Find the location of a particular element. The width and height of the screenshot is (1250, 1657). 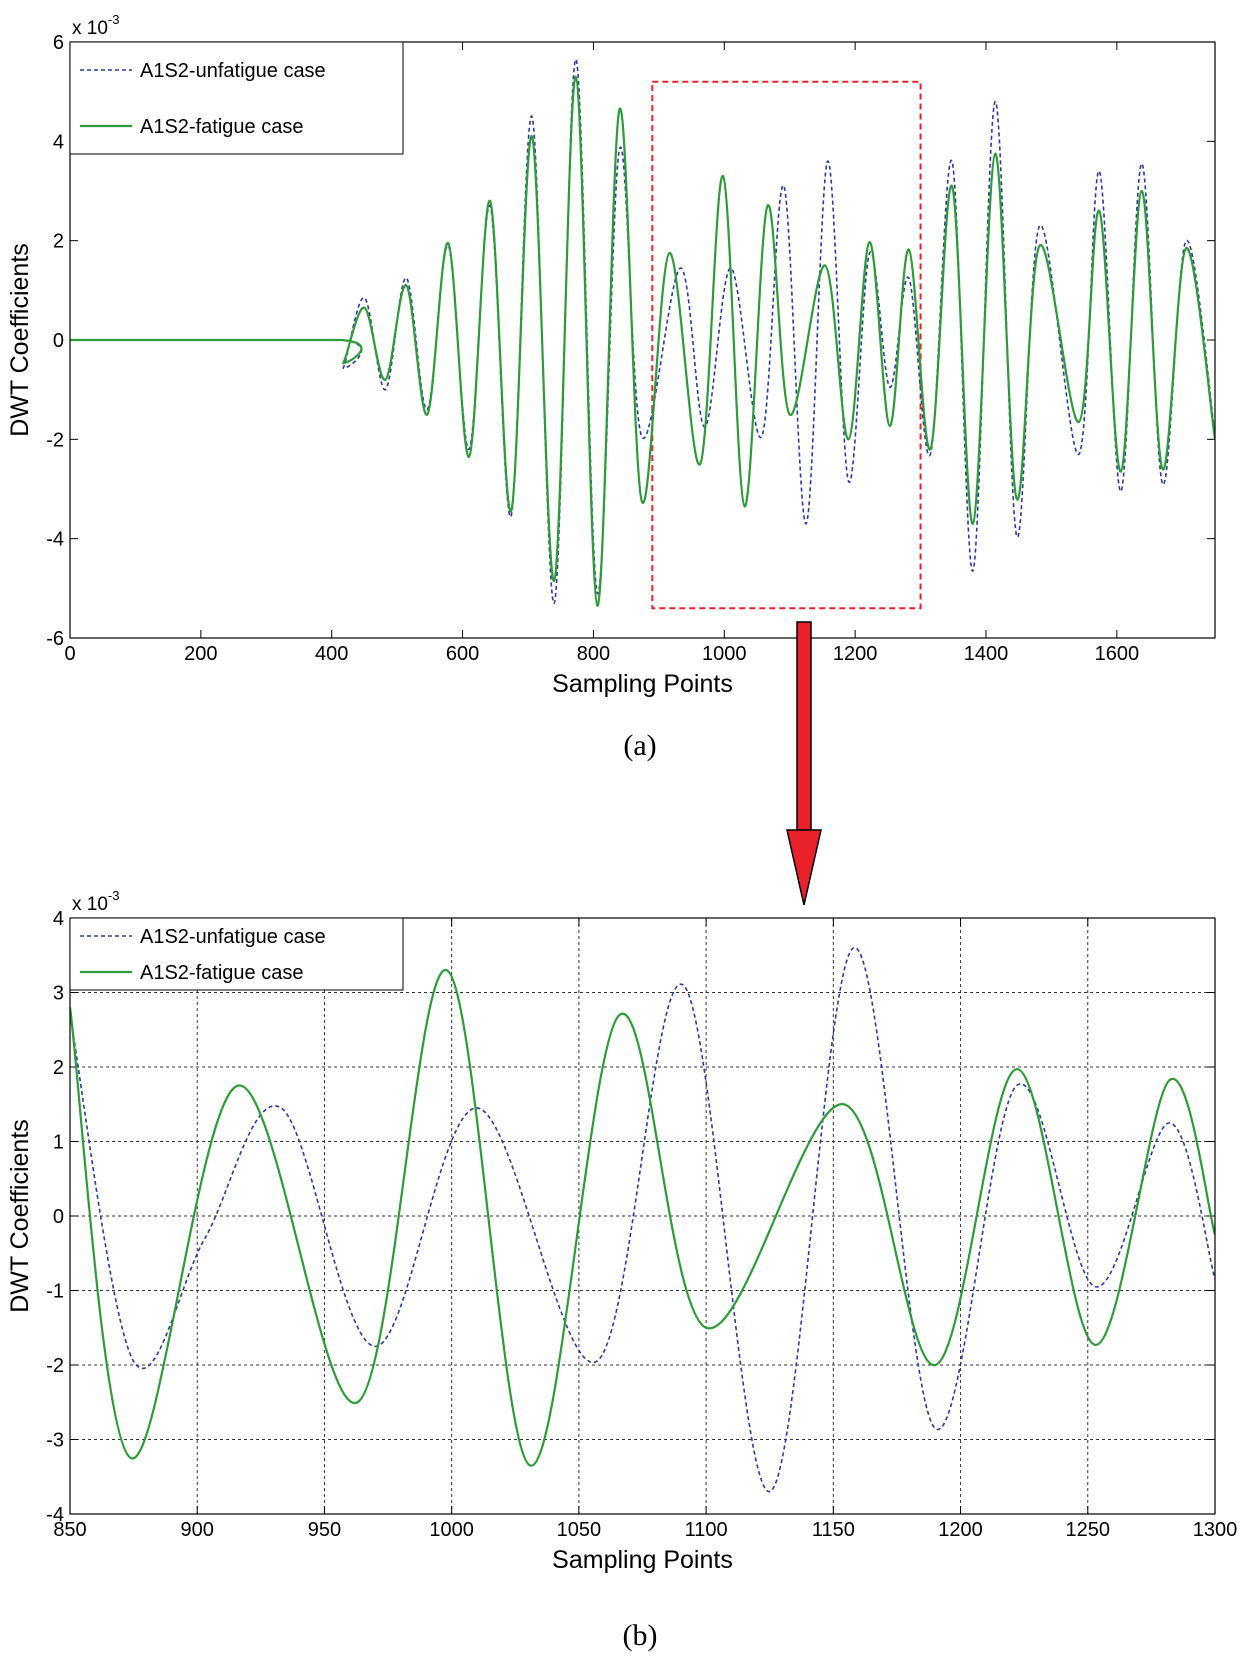

chart-b-y-tick-label: -2 is located at coordinates (55, 1366).